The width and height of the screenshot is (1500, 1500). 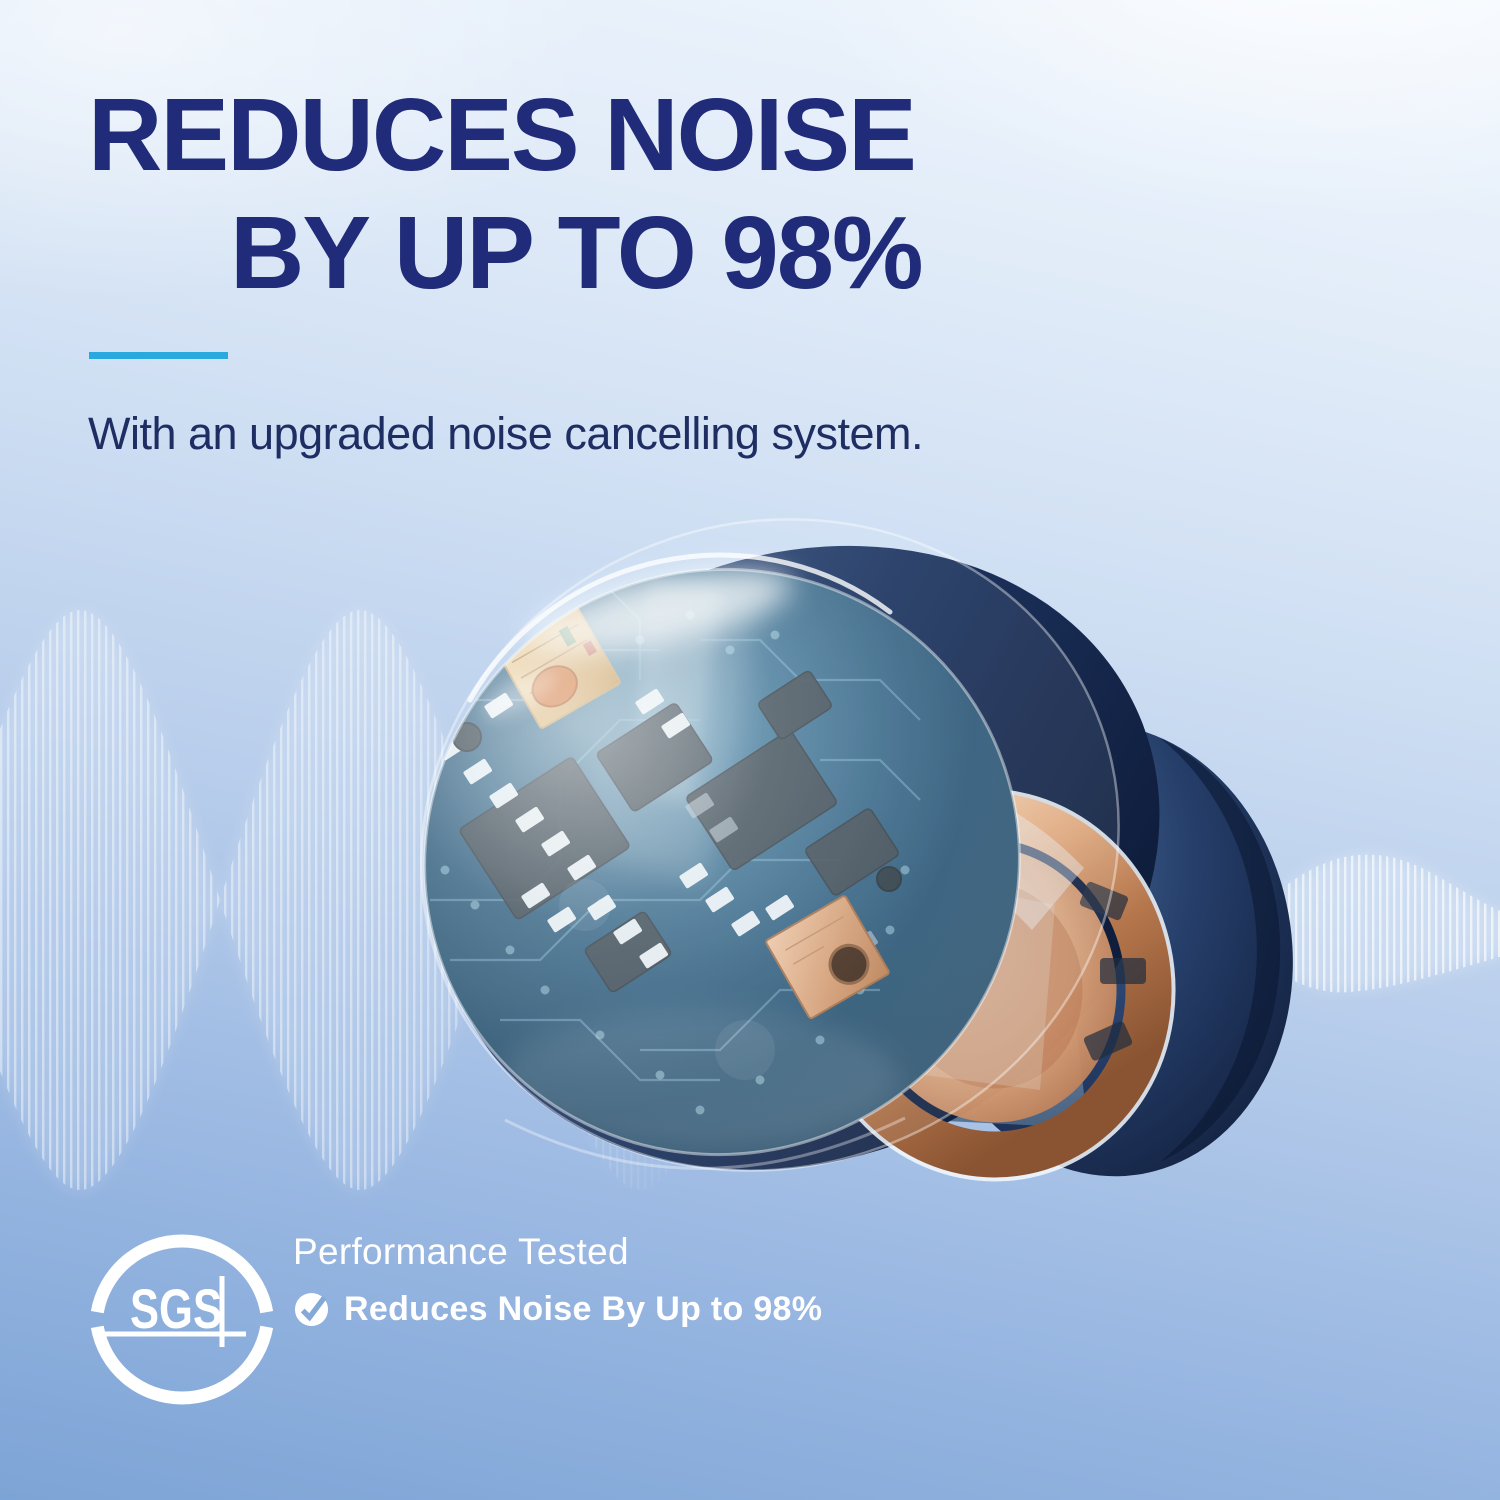 I want to click on sgs-logo: SGS, so click(x=182, y=1319).